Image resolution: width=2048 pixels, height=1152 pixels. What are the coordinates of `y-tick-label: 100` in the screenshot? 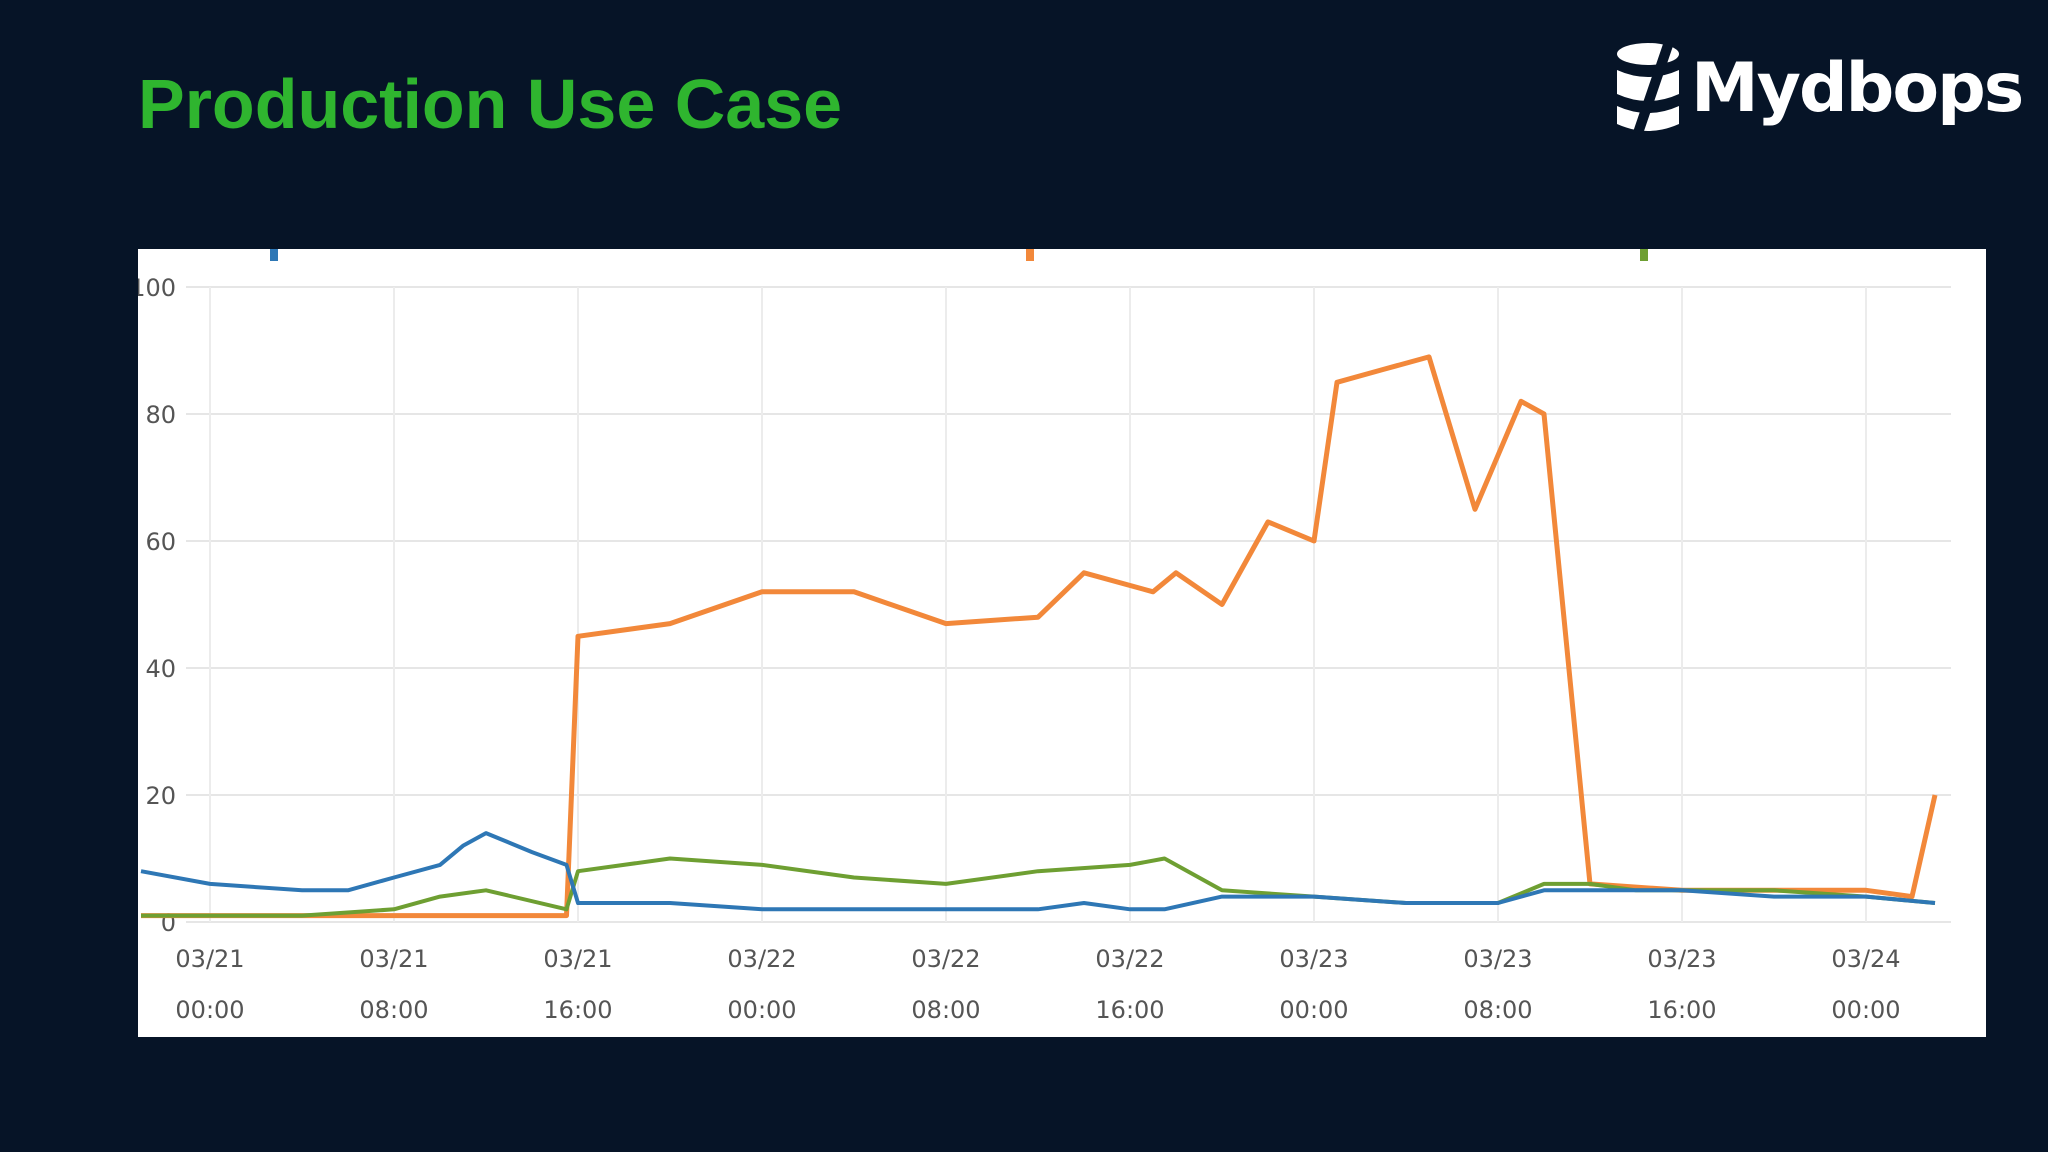 It's located at (157, 288).